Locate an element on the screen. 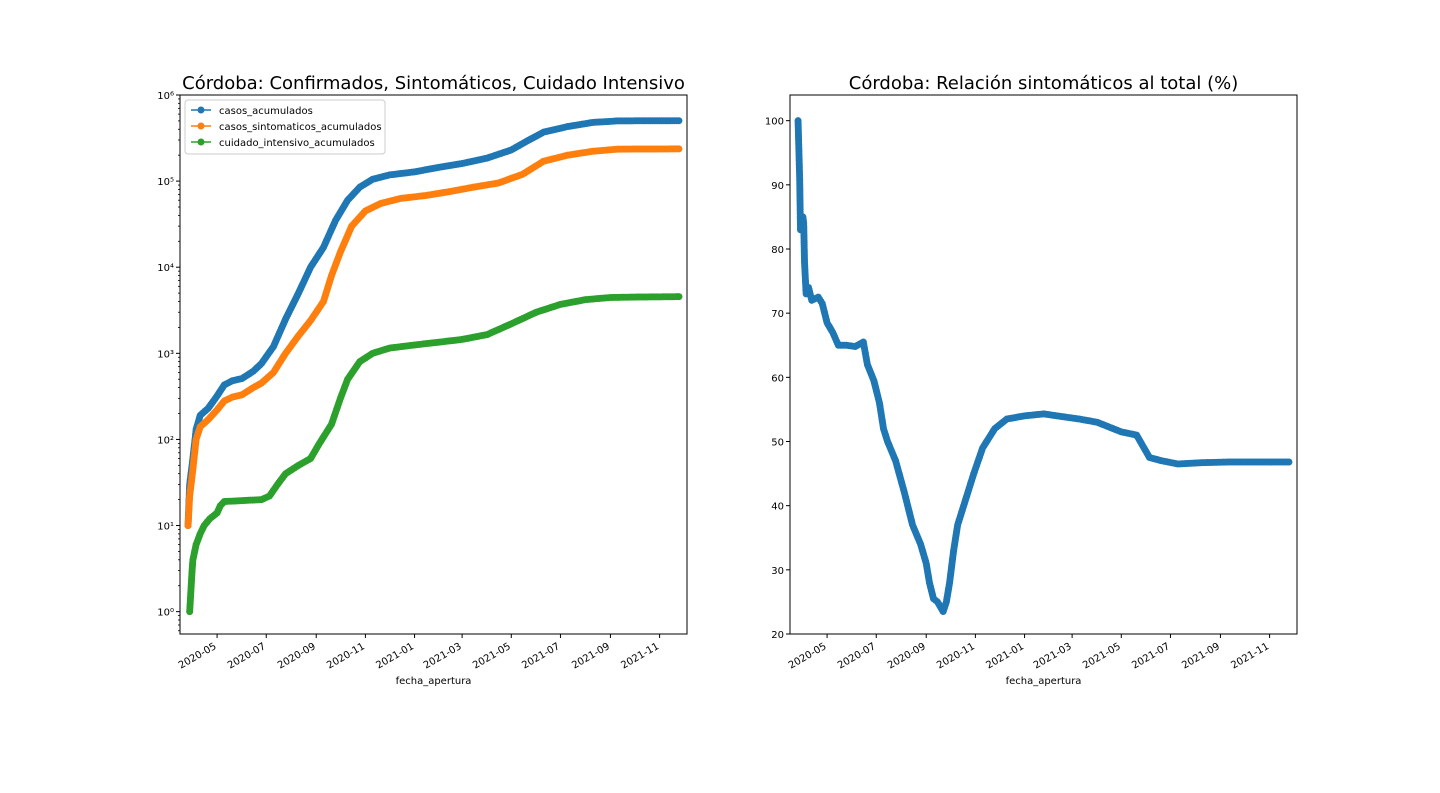  y-tick-label: 60 is located at coordinates (777, 378).